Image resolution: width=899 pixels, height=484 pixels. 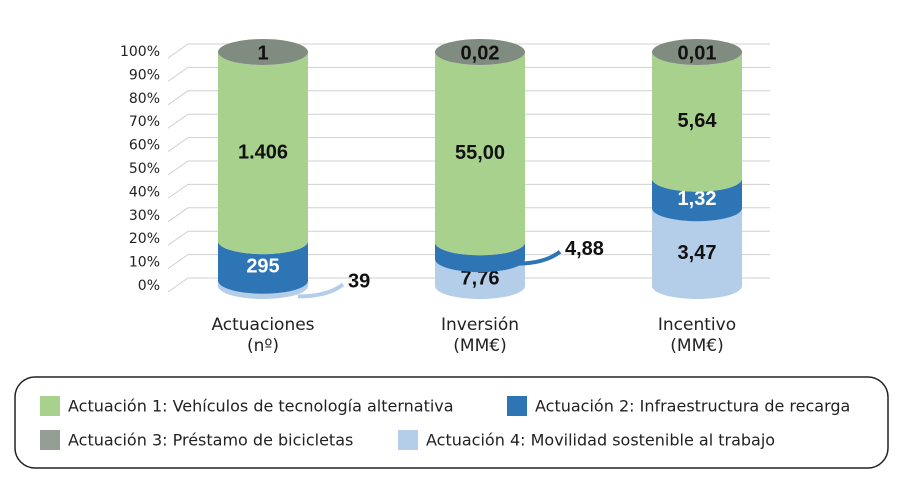 I want to click on value-label: 1.406, so click(x=263, y=152).